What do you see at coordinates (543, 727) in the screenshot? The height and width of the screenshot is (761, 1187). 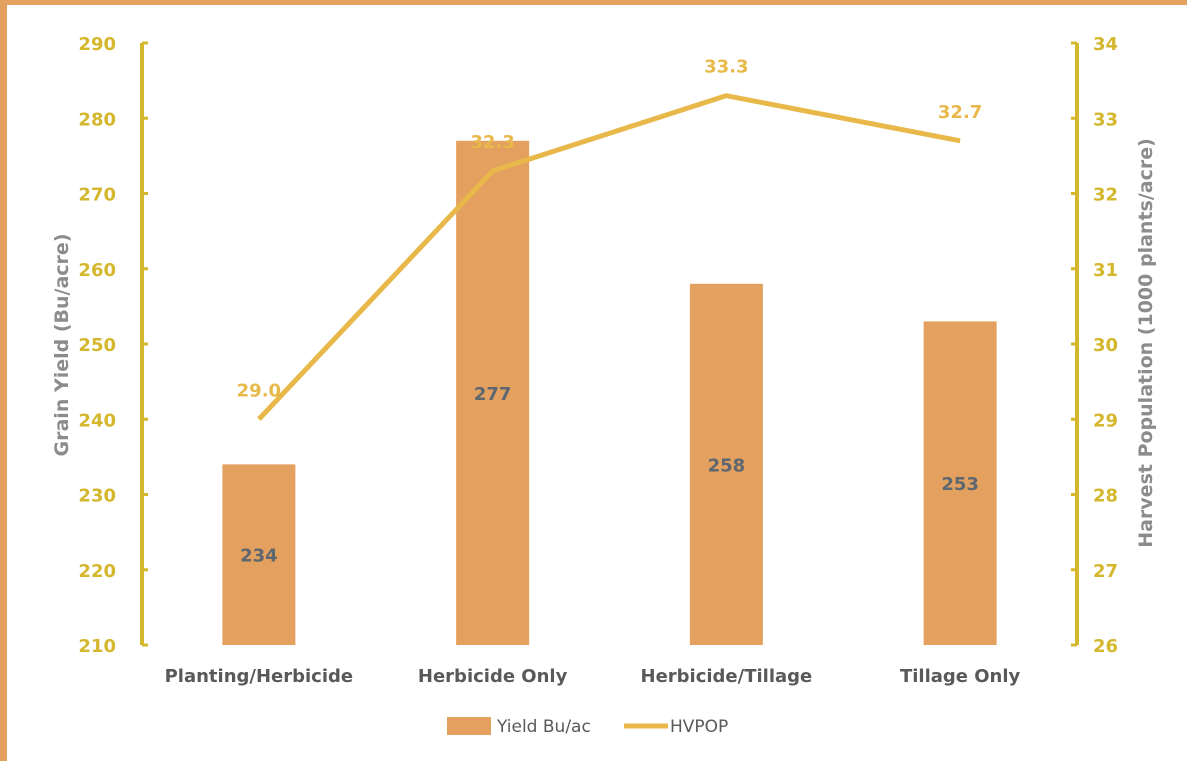 I see `legend-label-bar: Yield Bu/ac` at bounding box center [543, 727].